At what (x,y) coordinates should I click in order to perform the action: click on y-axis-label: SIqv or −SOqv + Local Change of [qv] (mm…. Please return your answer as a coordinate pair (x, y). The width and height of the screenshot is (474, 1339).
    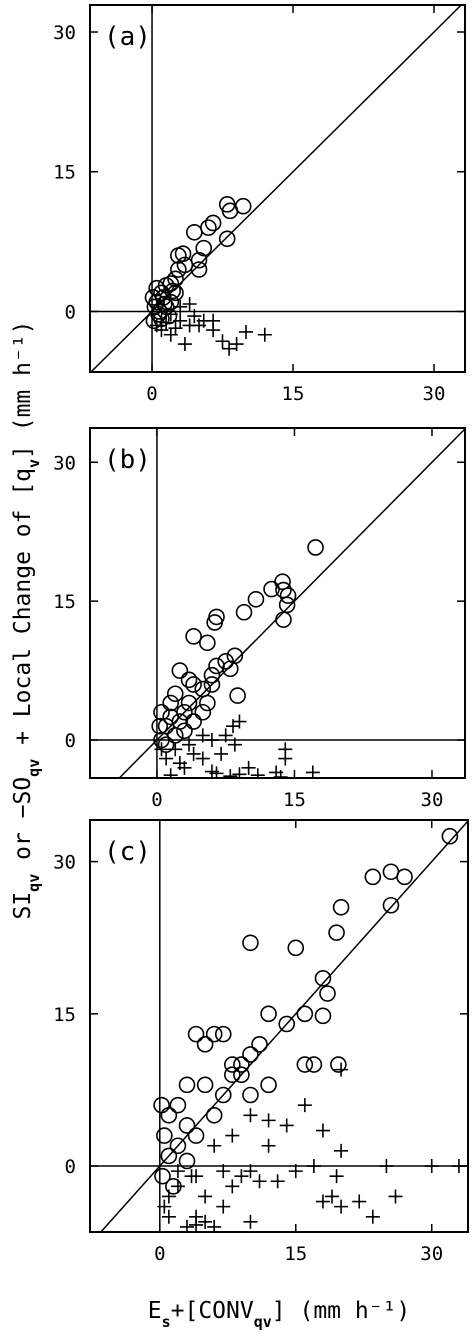
    Looking at the image, I should click on (26, 619).